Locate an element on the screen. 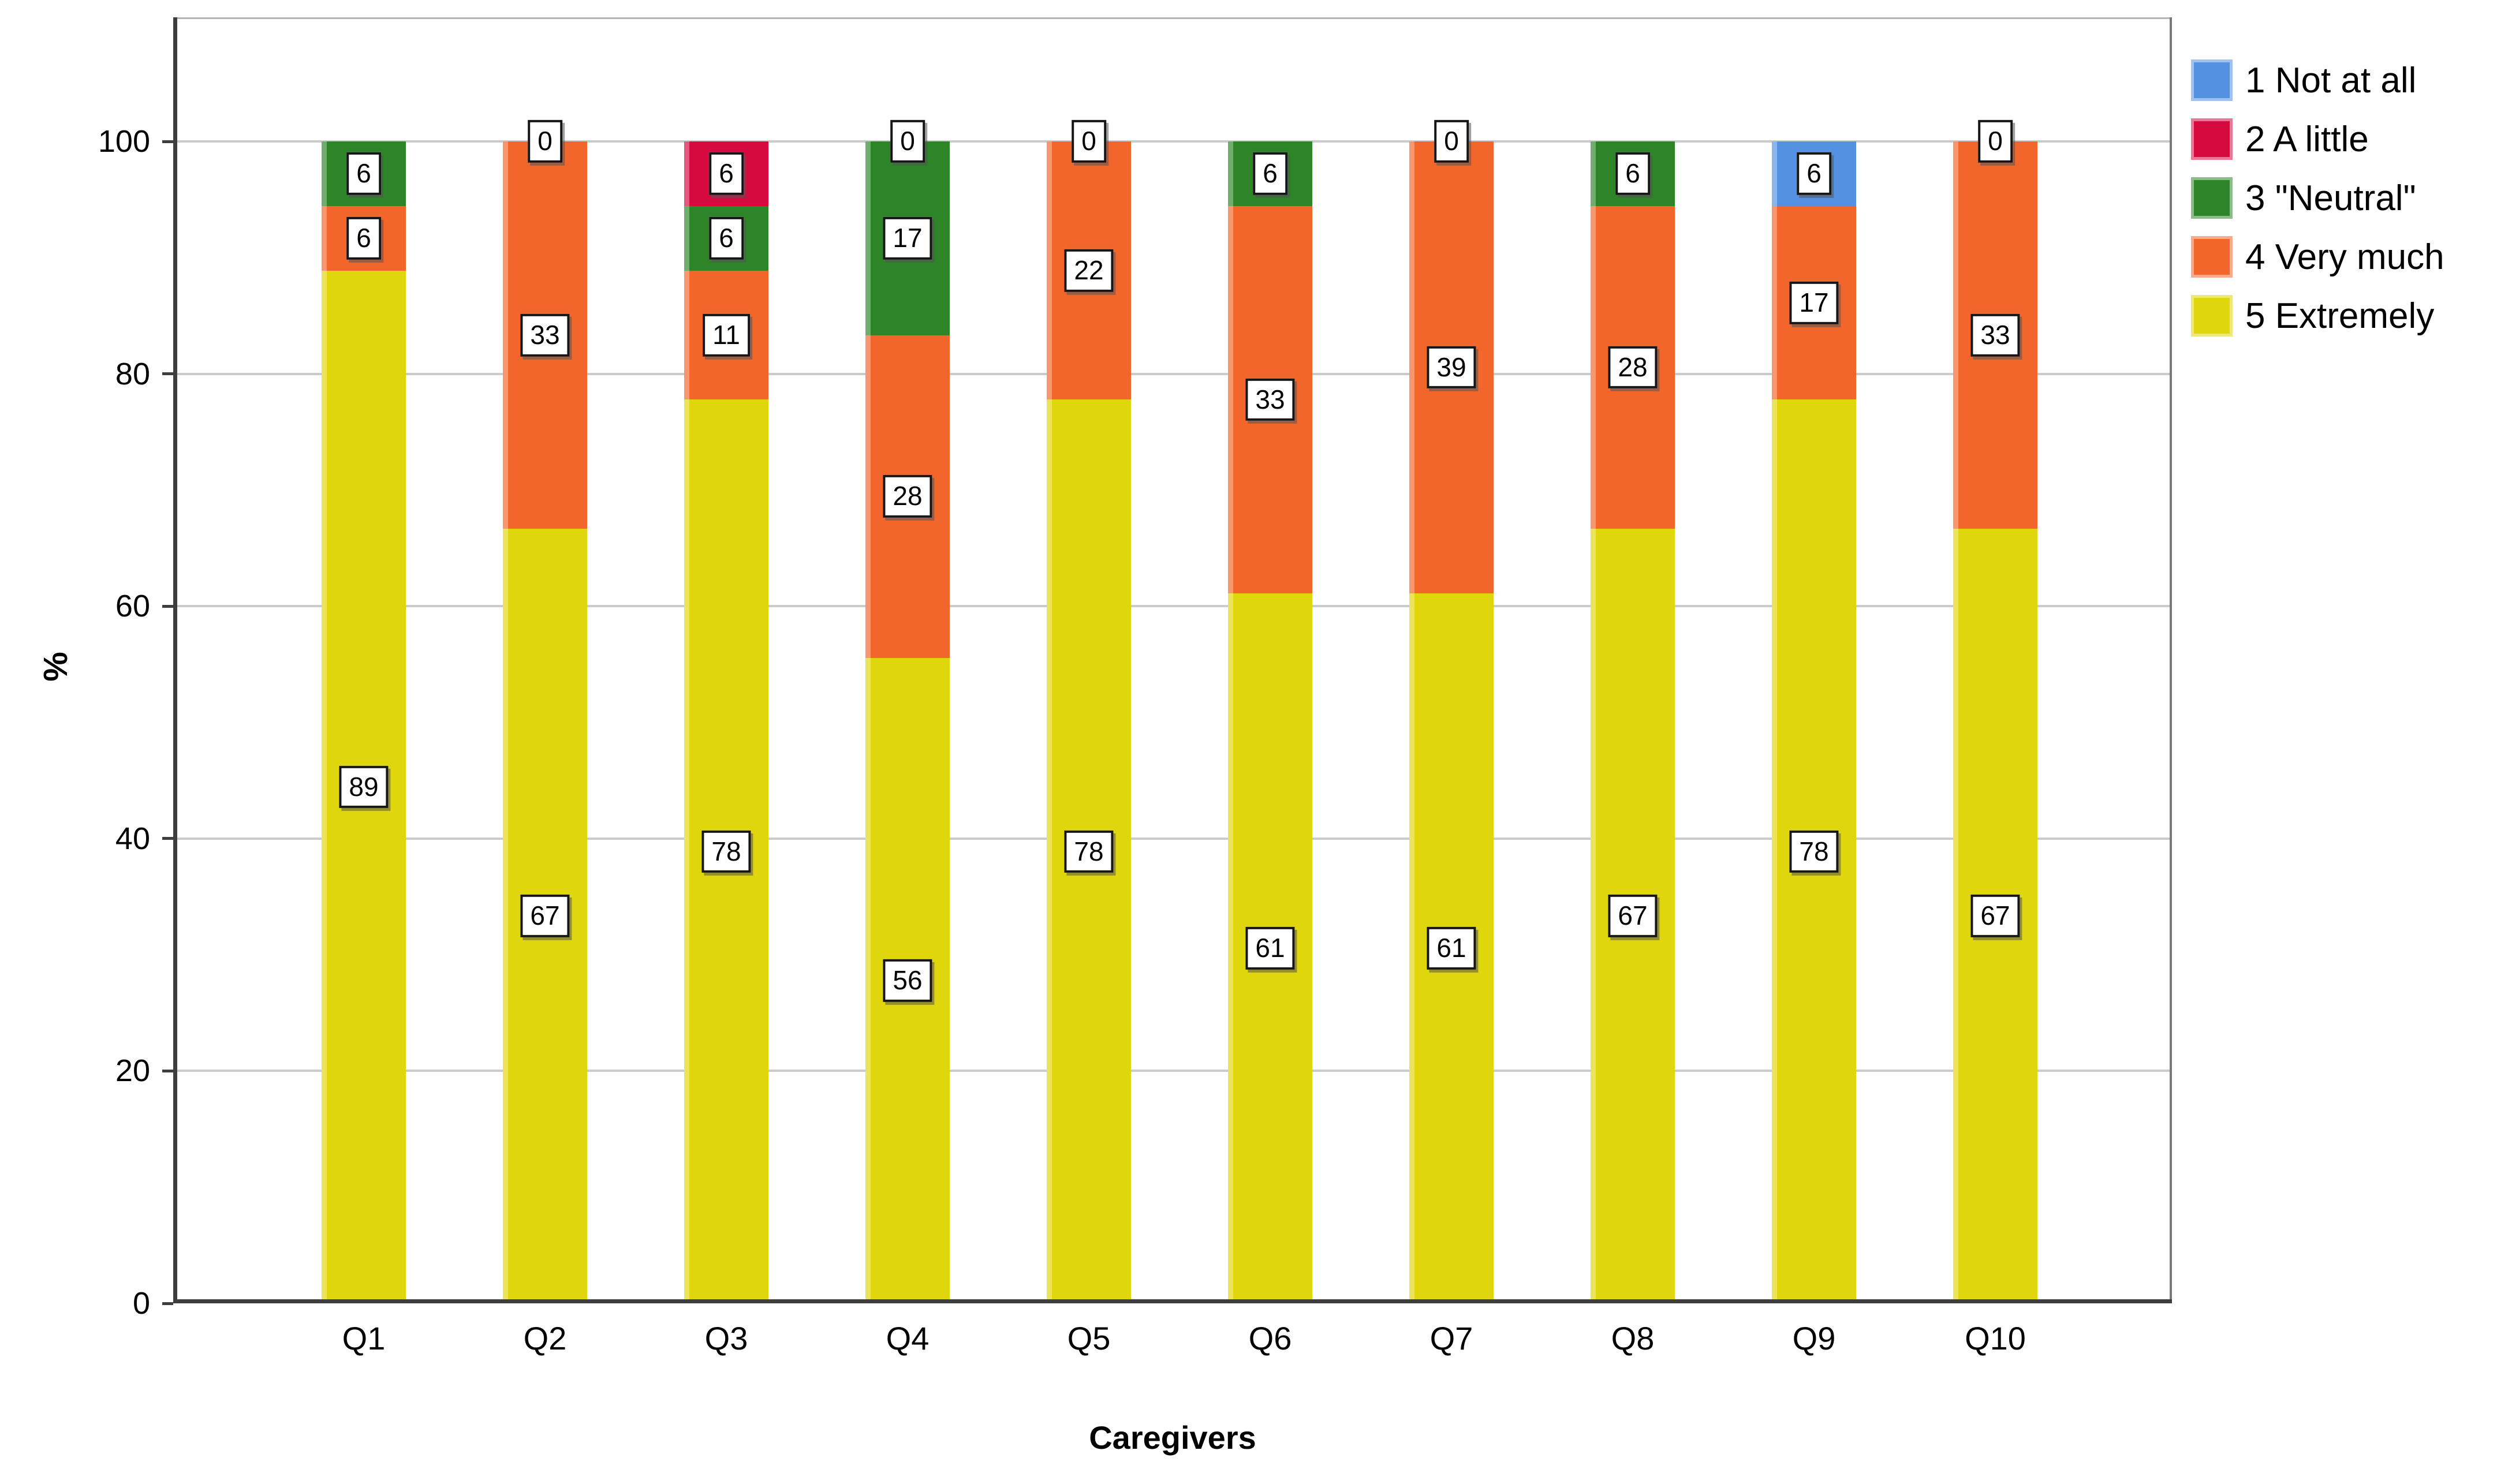 Image resolution: width=2512 pixels, height=1484 pixels. x-tick-label-Q10: Q10 is located at coordinates (1995, 1338).